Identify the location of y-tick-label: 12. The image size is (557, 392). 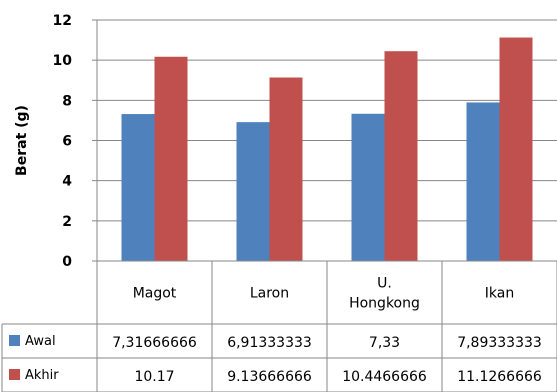
(62, 21).